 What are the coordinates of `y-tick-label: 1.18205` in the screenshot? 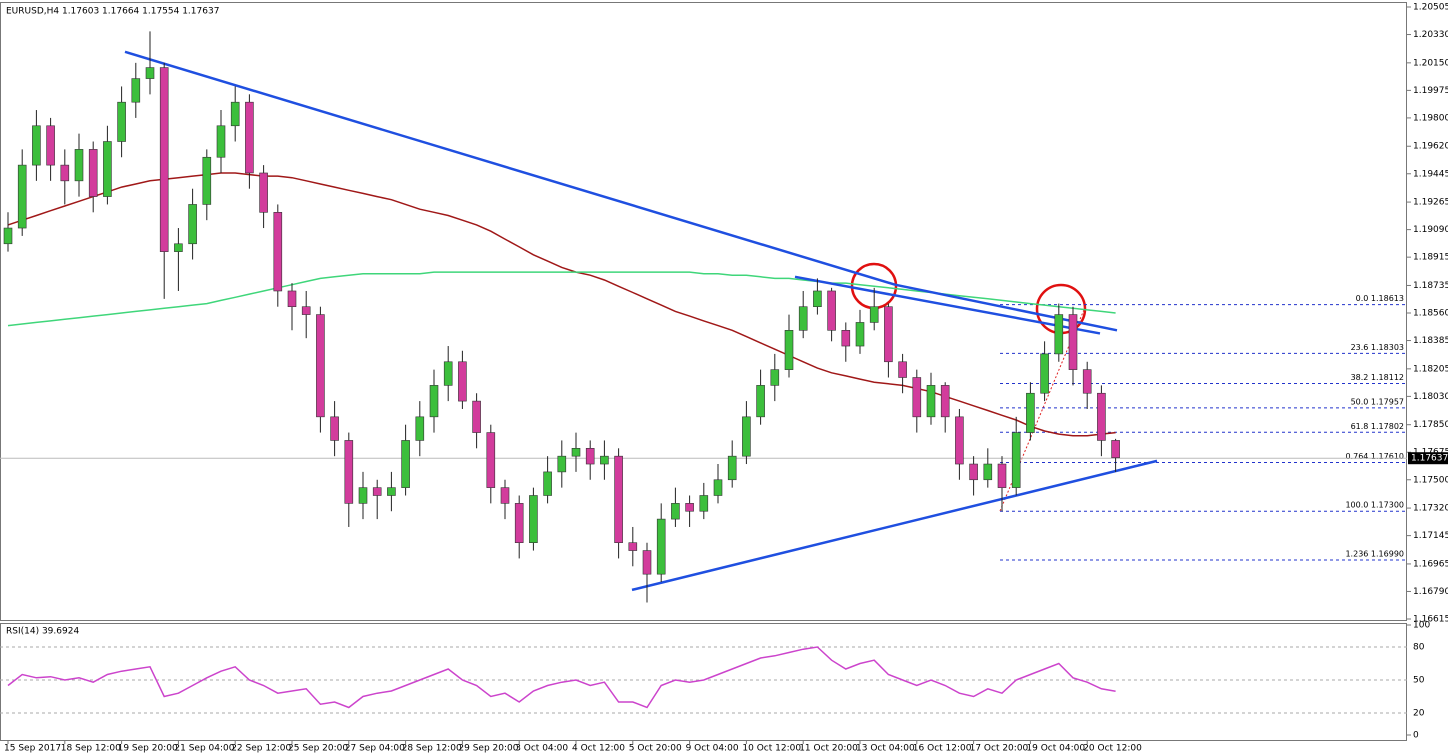 It's located at (1430, 369).